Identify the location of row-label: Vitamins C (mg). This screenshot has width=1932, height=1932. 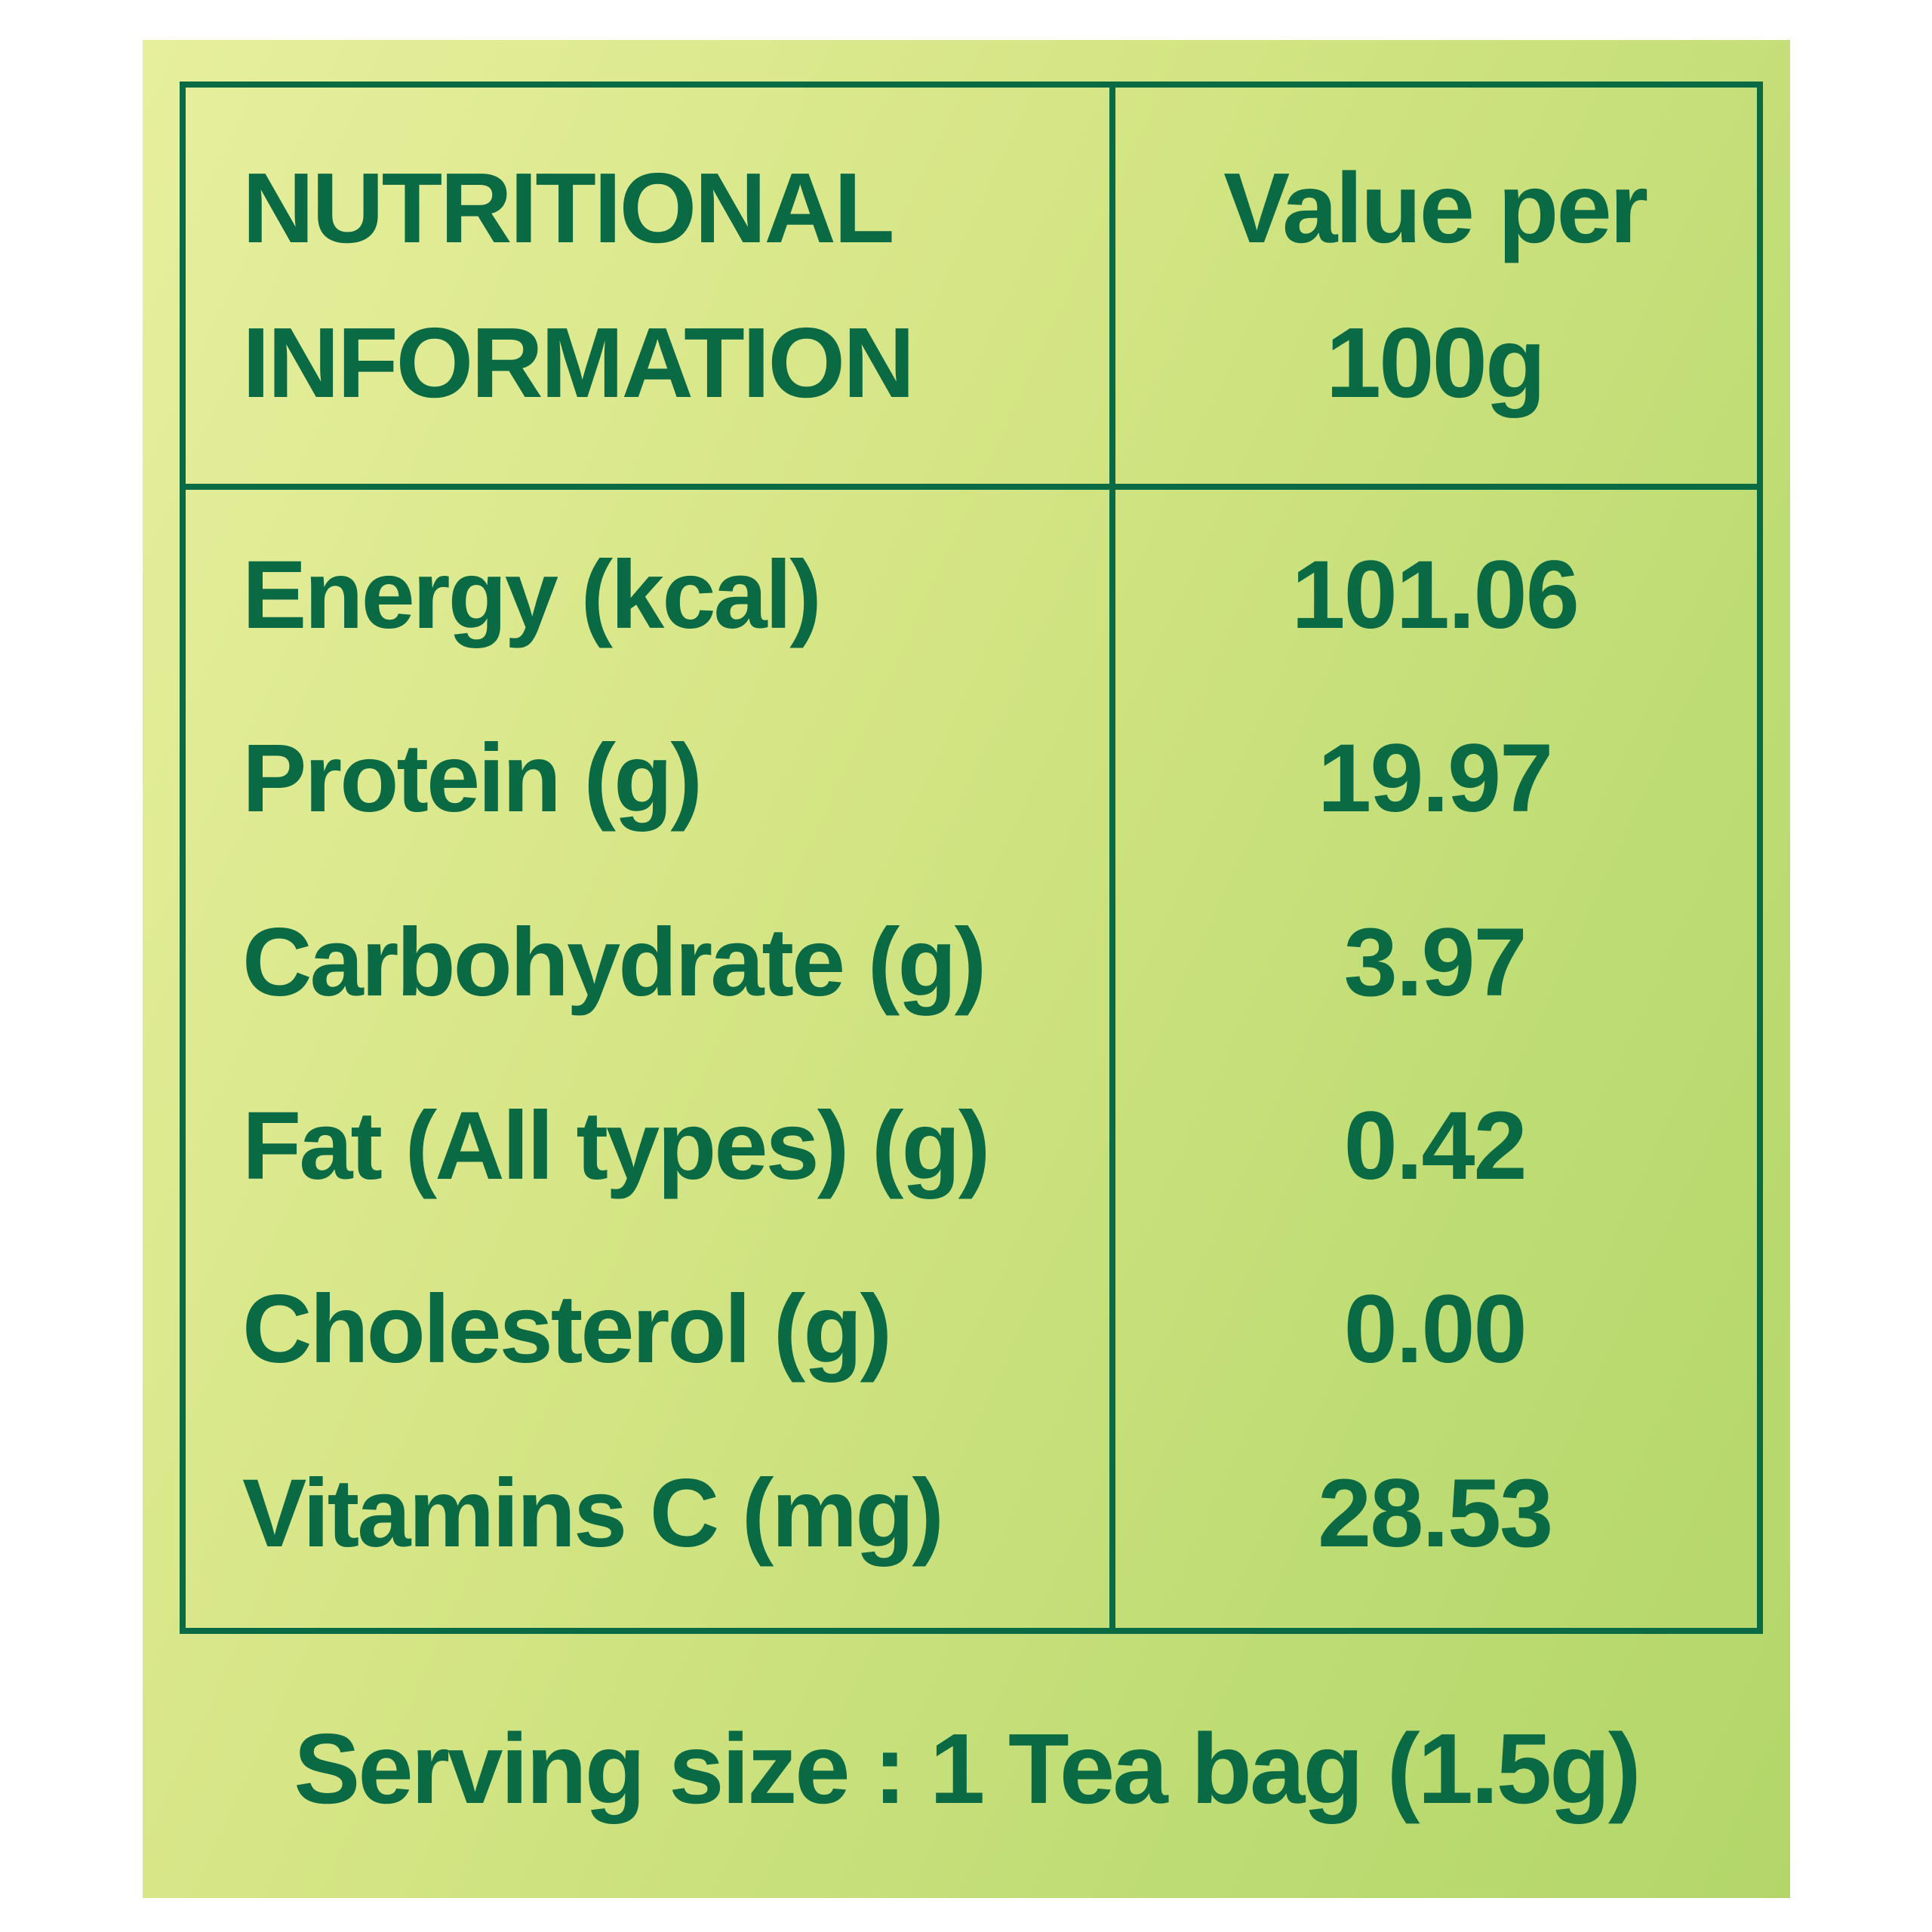
(593, 1513).